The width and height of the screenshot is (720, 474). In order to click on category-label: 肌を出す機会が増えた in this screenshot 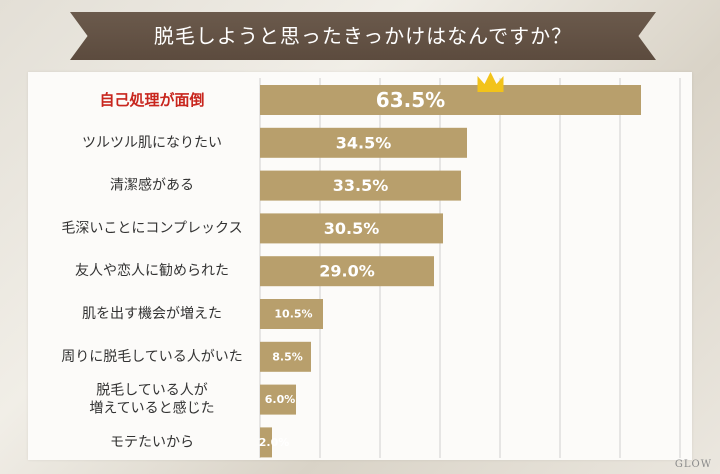, I will do `click(152, 314)`.